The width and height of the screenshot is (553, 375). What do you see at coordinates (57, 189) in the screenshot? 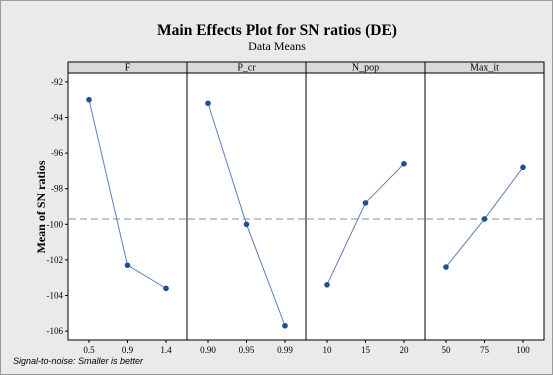
I see `y-tick-label: -98` at bounding box center [57, 189].